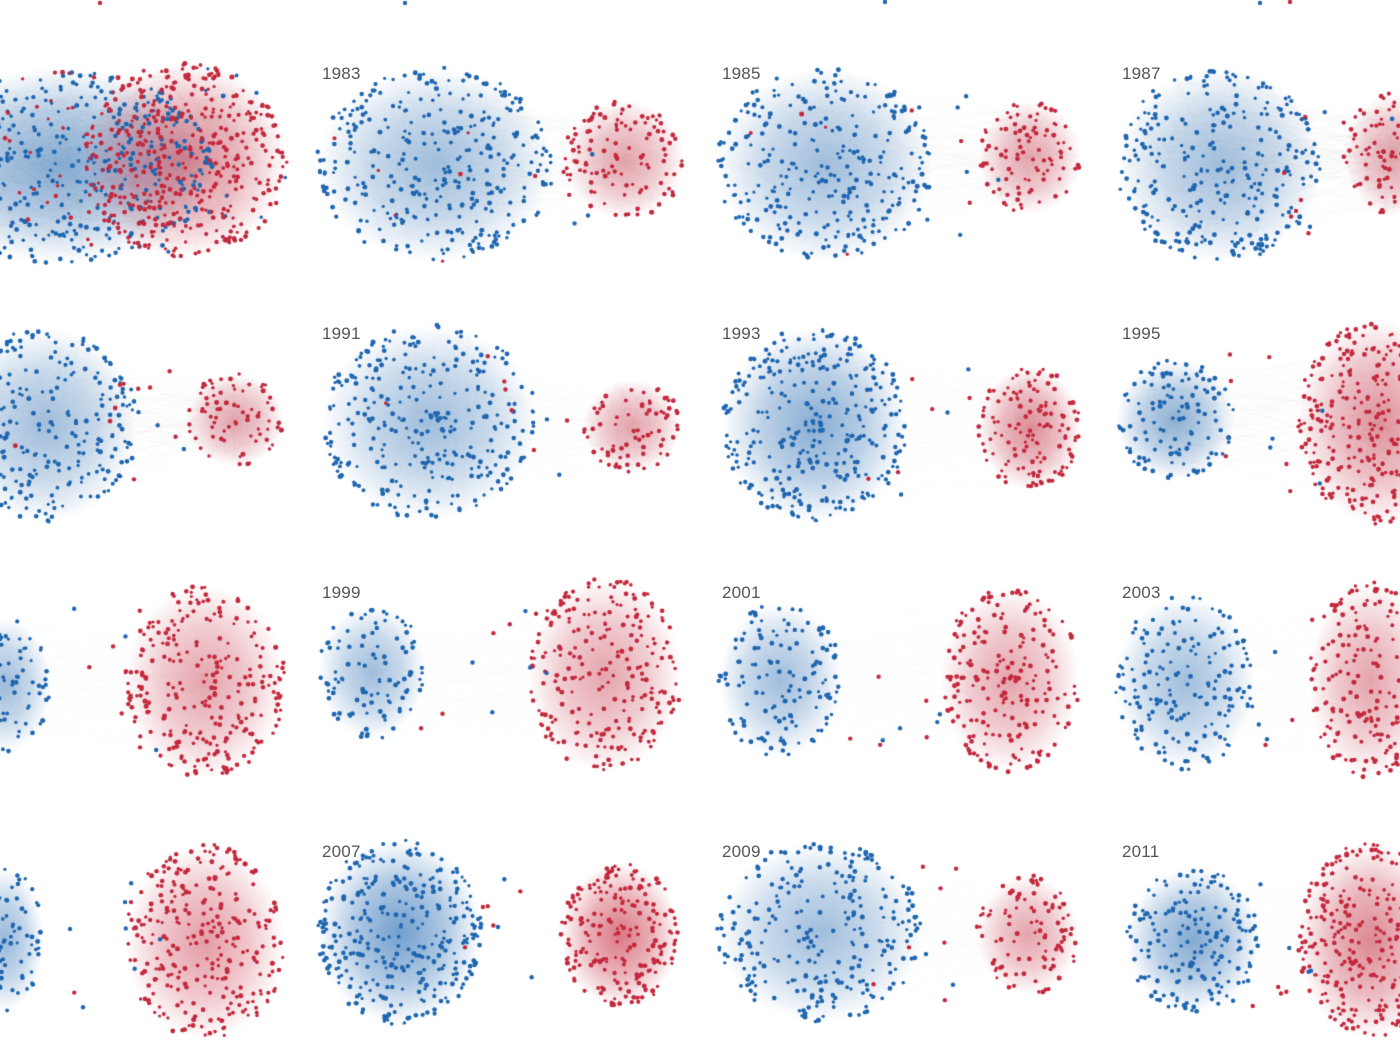 This screenshot has height=1050, width=1400. I want to click on year-label-2007: 2007, so click(341, 851).